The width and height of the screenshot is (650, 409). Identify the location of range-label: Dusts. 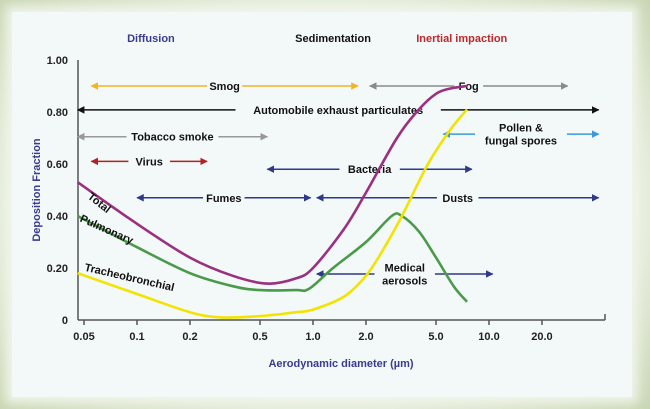
(457, 199).